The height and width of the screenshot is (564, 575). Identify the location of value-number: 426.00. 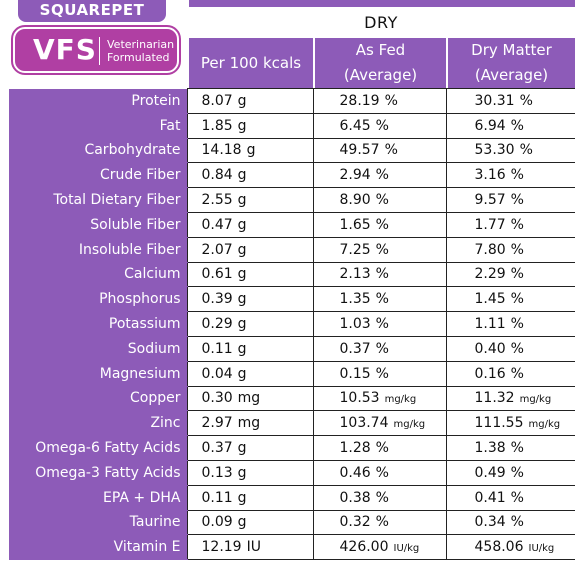
(364, 547).